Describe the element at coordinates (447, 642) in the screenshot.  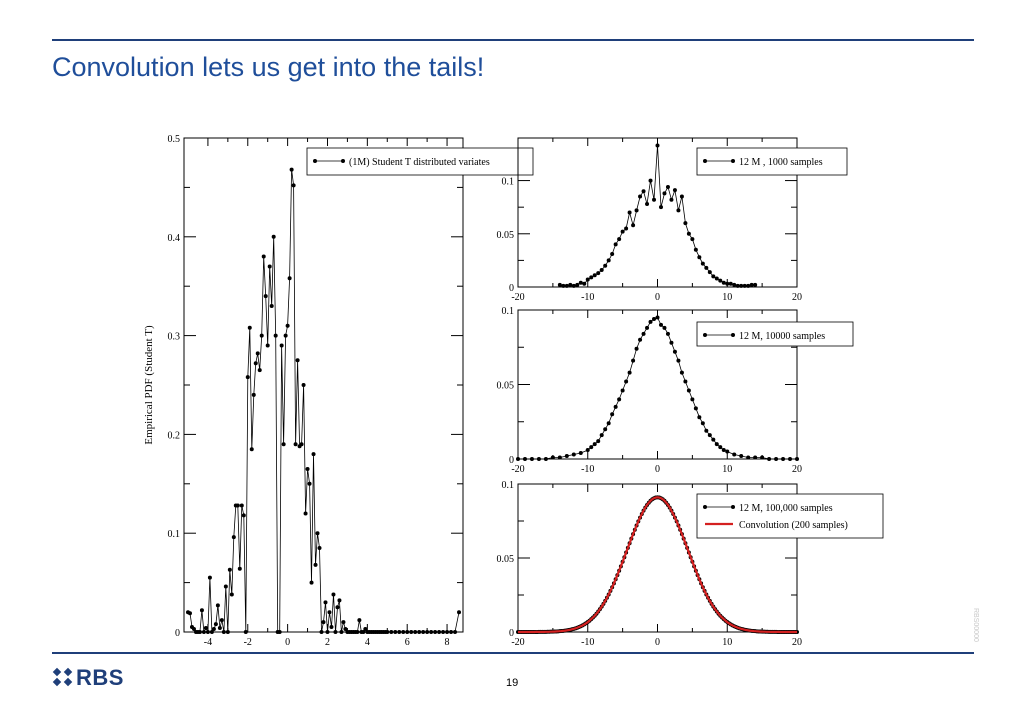
I see `x-tick-label: 8` at that location.